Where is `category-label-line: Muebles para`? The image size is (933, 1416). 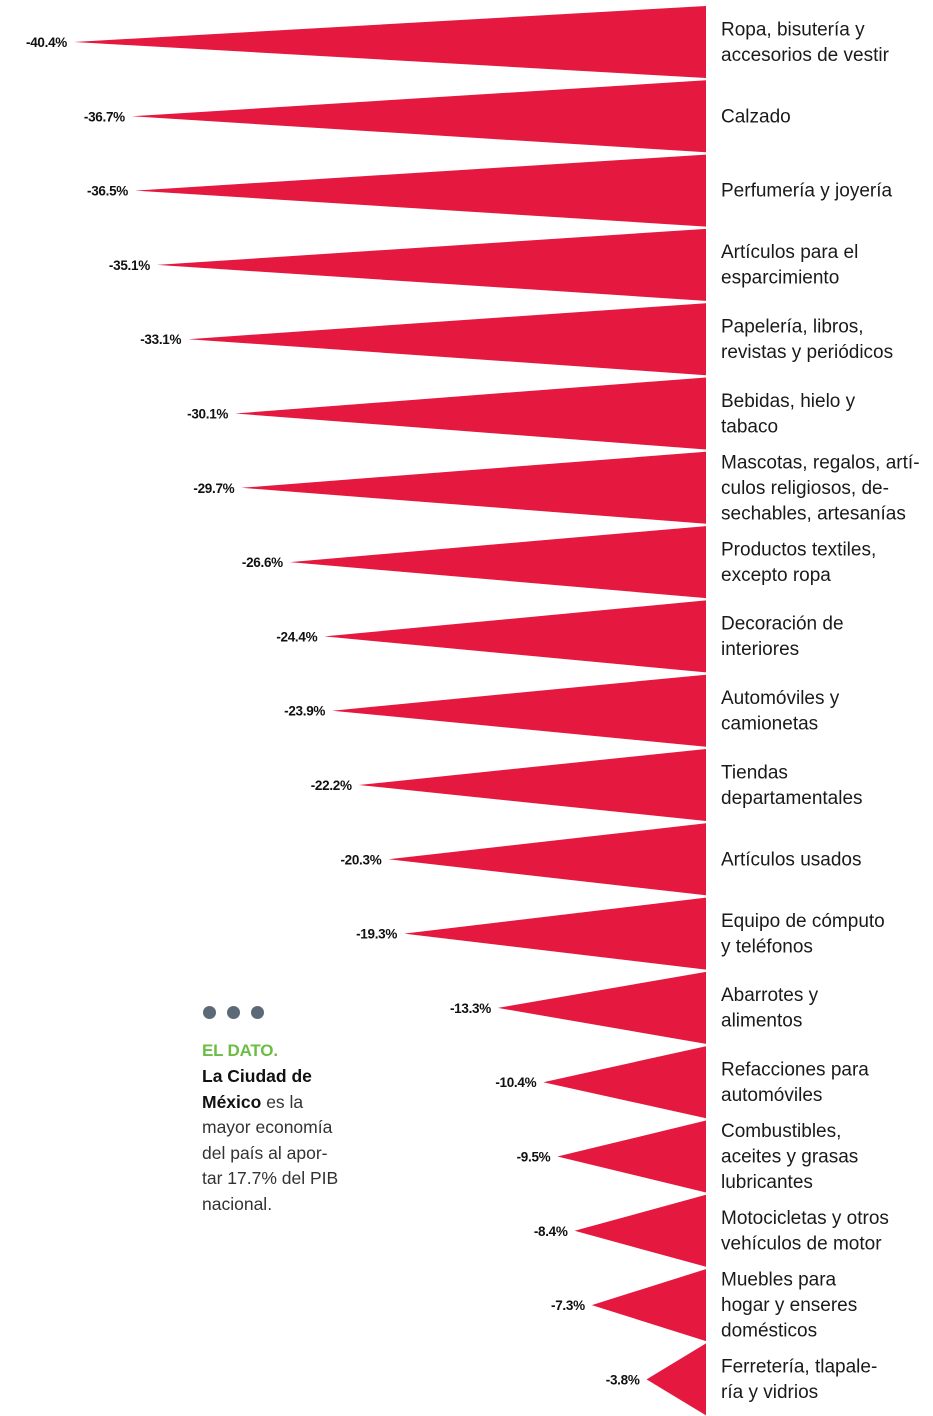
category-label-line: Muebles para is located at coordinates (779, 1280).